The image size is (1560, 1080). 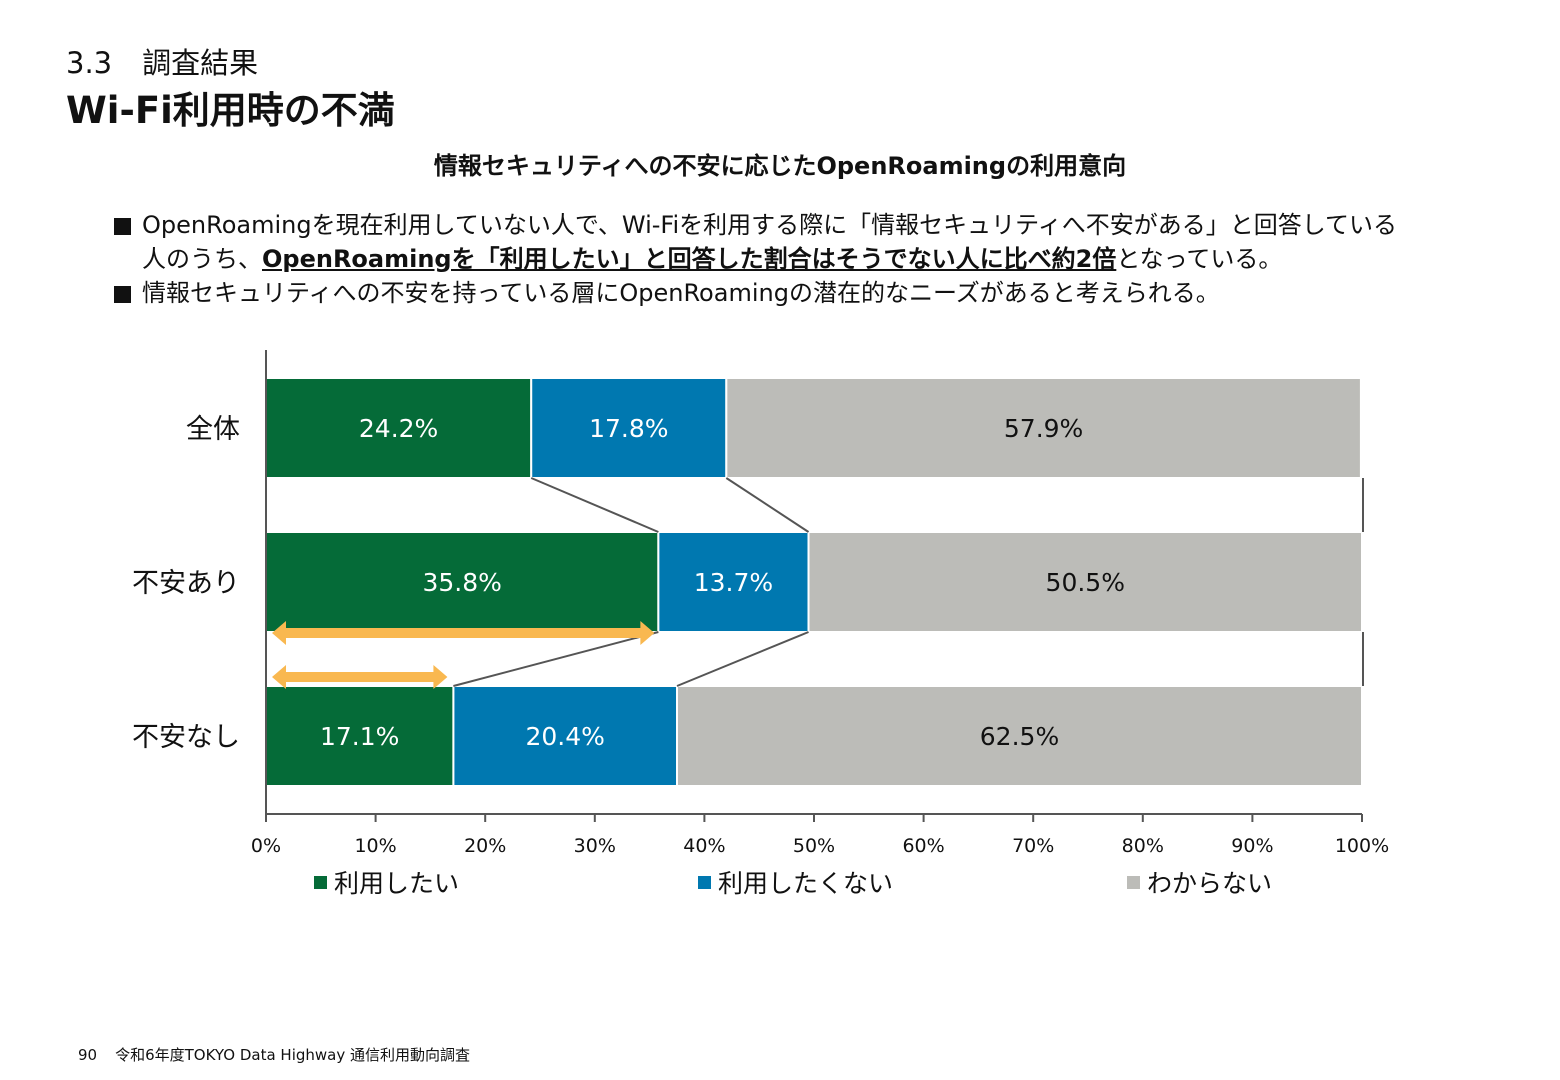 I want to click on footer-source: 令和6年度TOKYO Data Highway 通信利用動向調査, so click(x=292, y=1055).